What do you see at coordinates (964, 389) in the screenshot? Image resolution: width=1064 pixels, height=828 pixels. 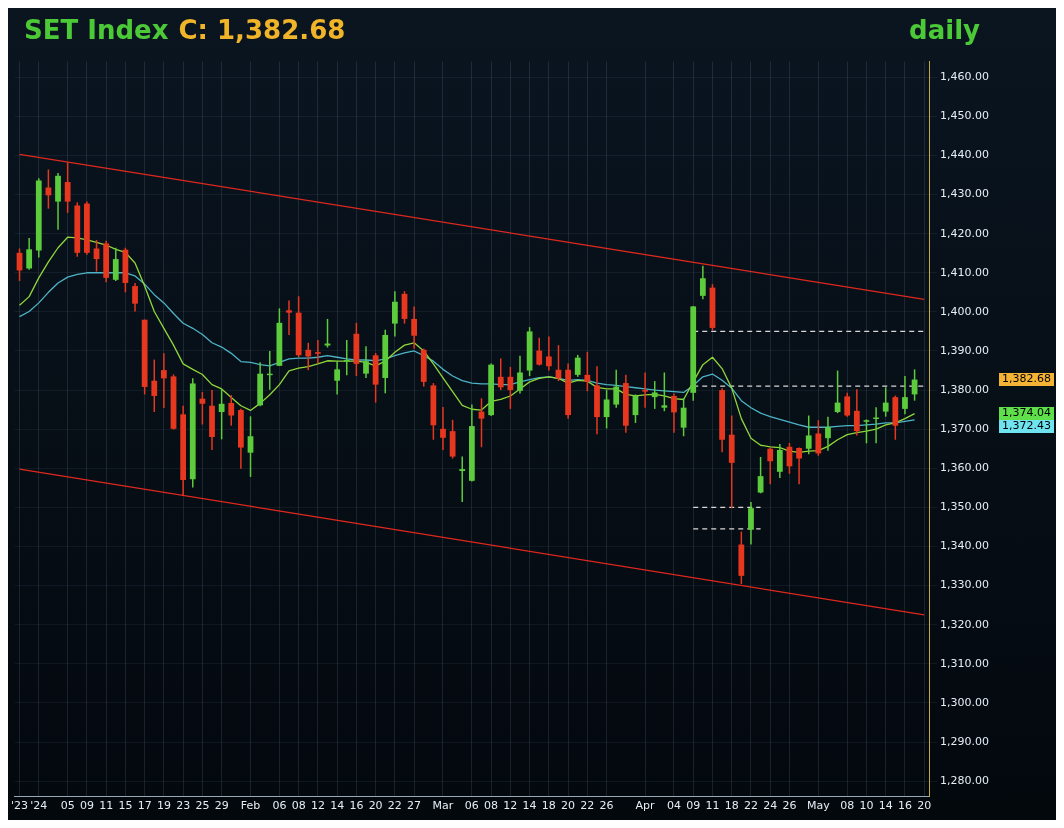 I see `y-tick-label: 1,380.00` at bounding box center [964, 389].